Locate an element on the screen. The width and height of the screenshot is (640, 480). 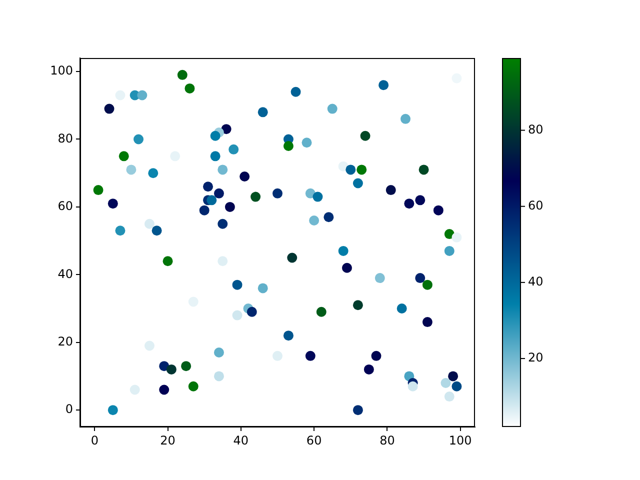
color-bar-label: 20 is located at coordinates (536, 357).